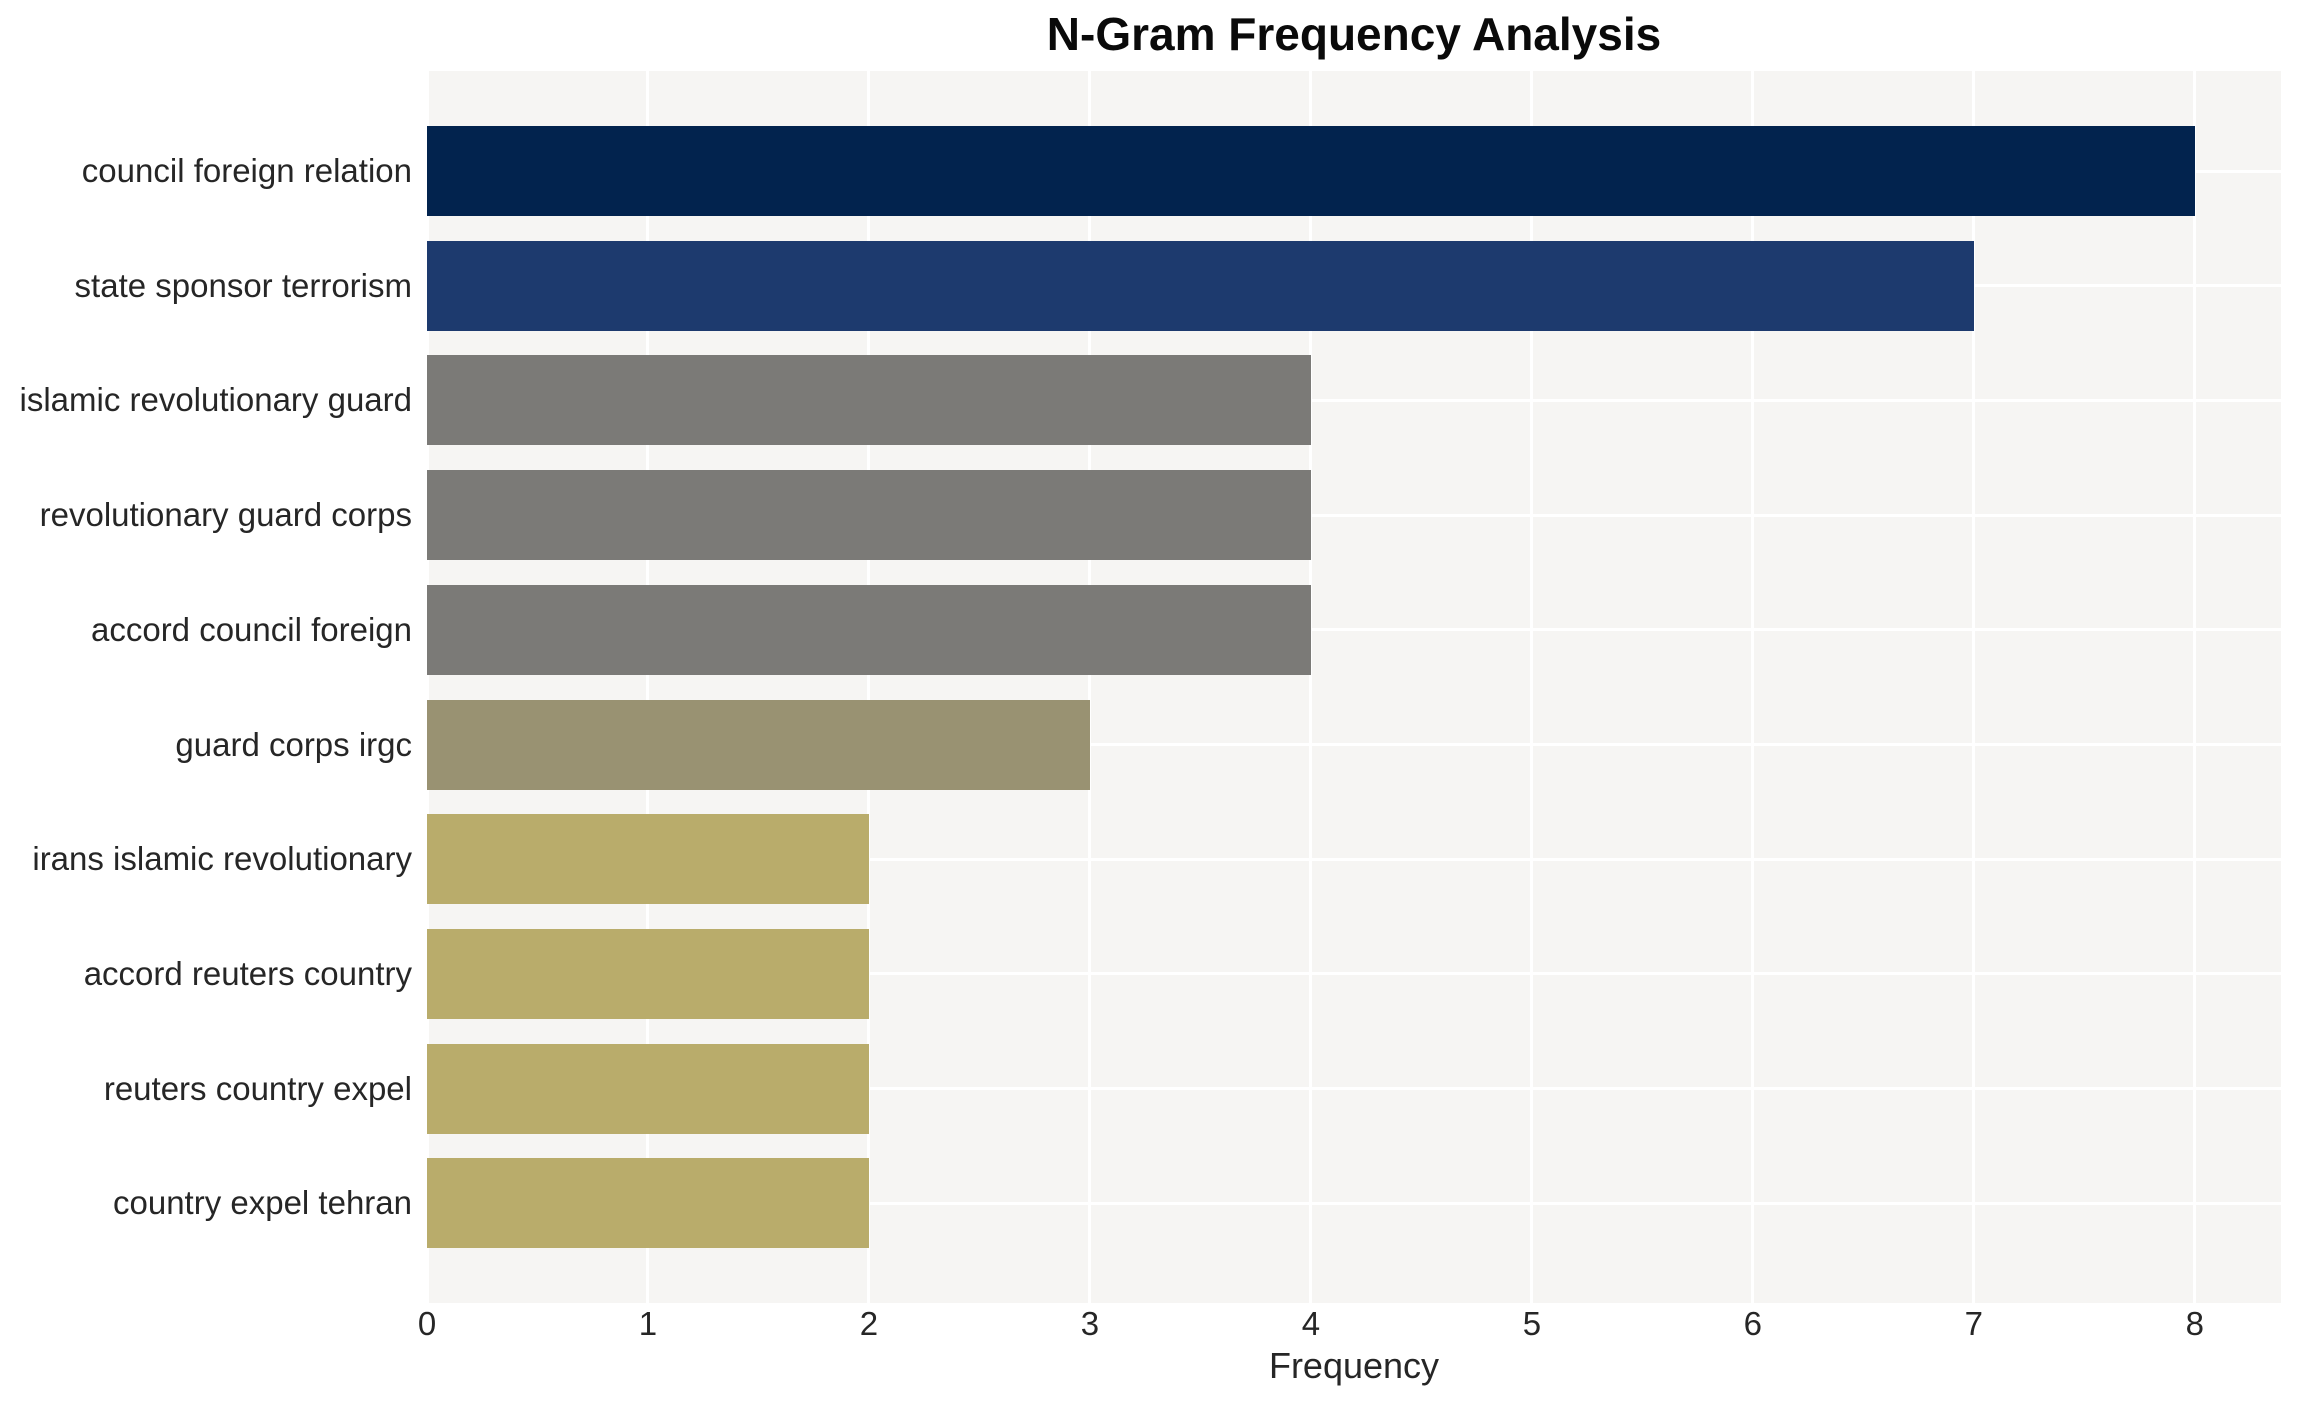 The height and width of the screenshot is (1402, 2306). Describe the element at coordinates (247, 973) in the screenshot. I see `y-axis-label: accord reuters country` at that location.